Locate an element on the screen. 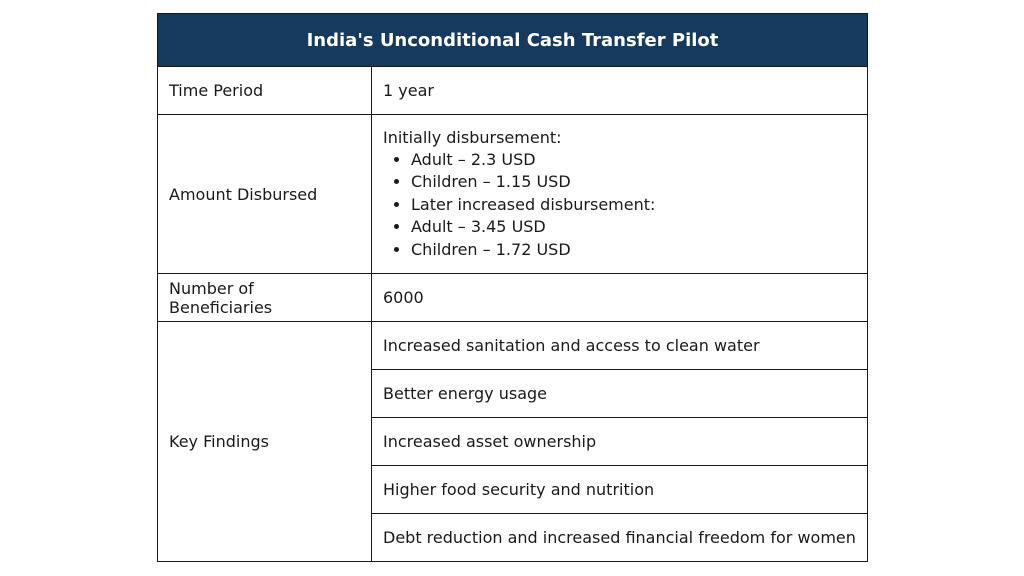 The width and height of the screenshot is (1024, 576). amount-bullet-item: Children – 1.15 USD is located at coordinates (633, 182).